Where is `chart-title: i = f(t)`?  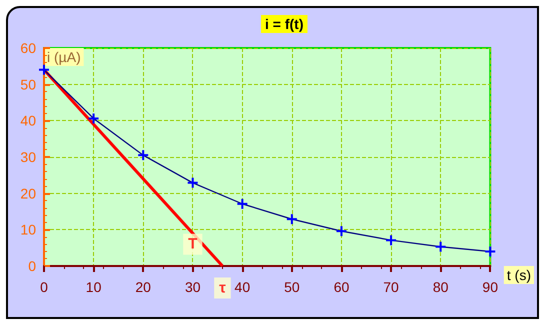 chart-title: i = f(t) is located at coordinates (284, 24).